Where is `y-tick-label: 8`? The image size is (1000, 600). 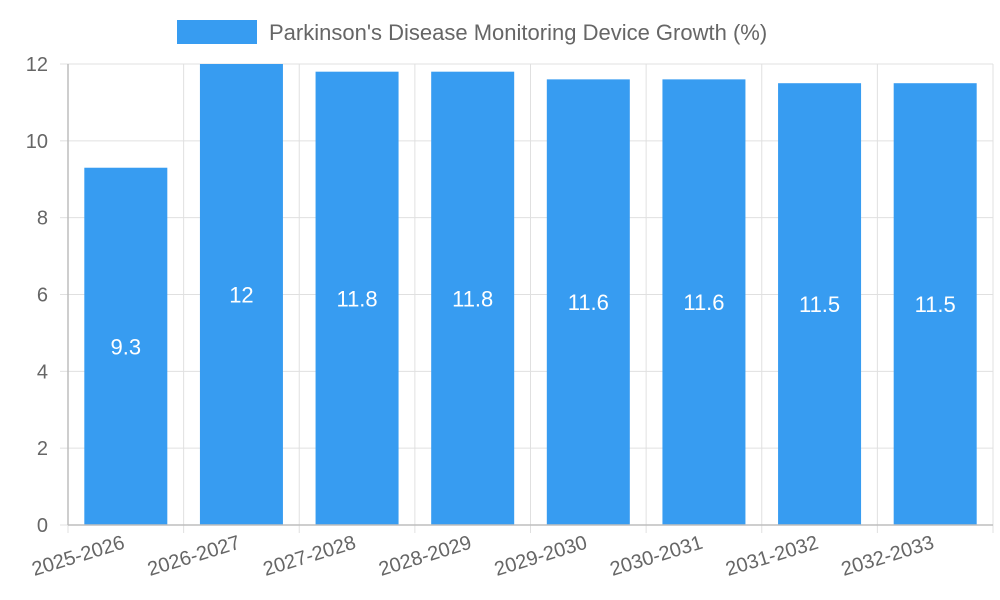
y-tick-label: 8 is located at coordinates (42, 219).